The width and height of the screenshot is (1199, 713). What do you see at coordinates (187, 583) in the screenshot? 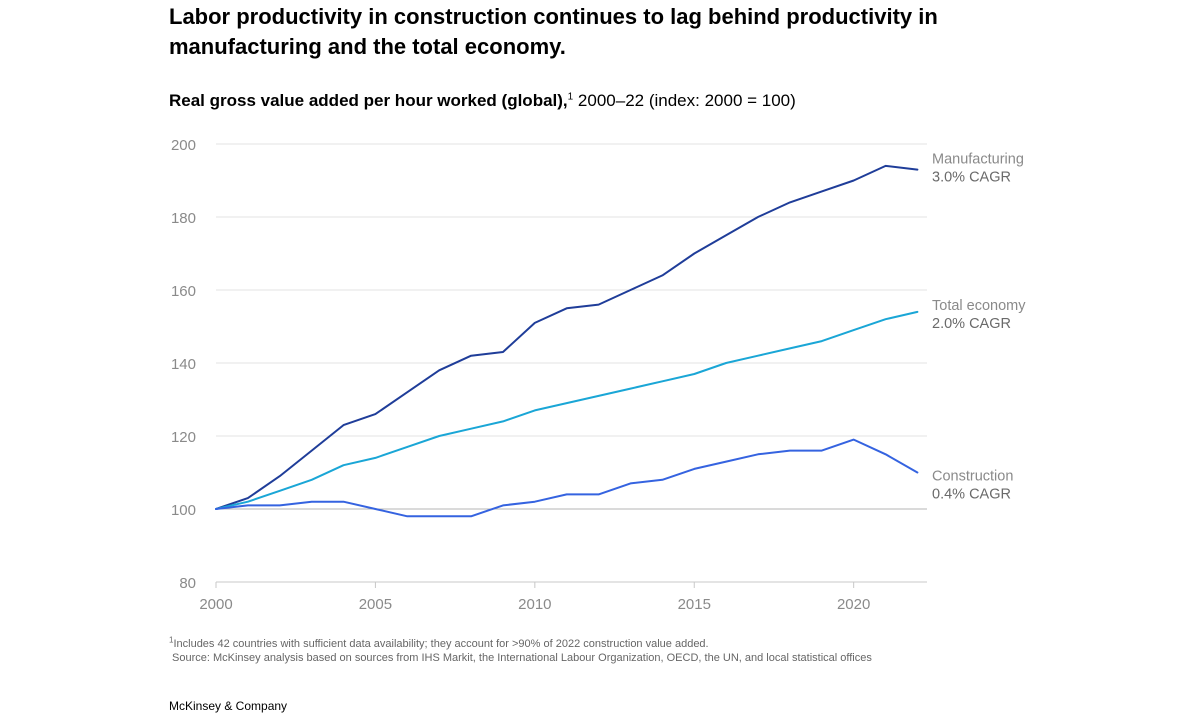
I see `y-tick-label: 80` at bounding box center [187, 583].